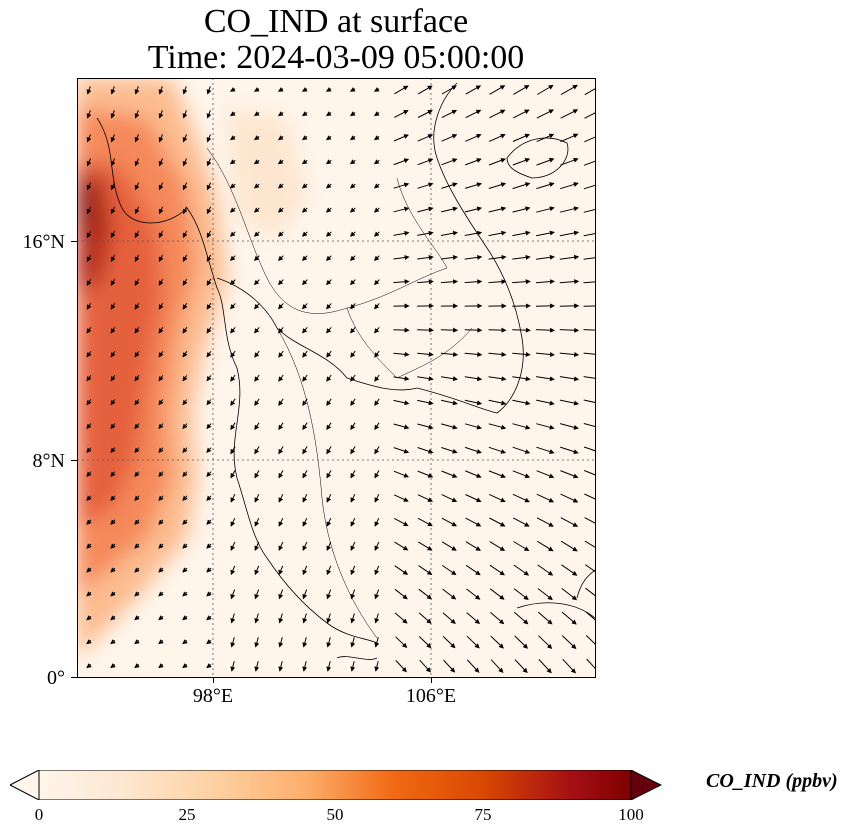 This screenshot has width=853, height=836. Describe the element at coordinates (646, 785) in the screenshot. I see `colorbar-extend-max` at that location.